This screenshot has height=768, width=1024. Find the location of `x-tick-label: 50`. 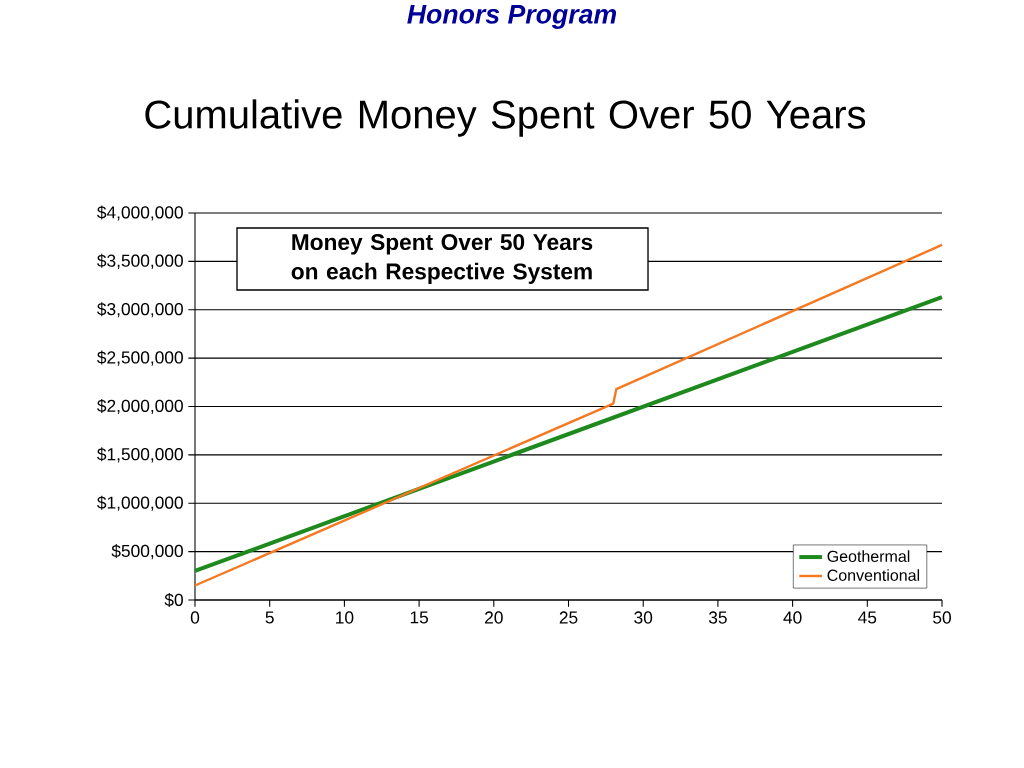

x-tick-label: 50 is located at coordinates (942, 617).